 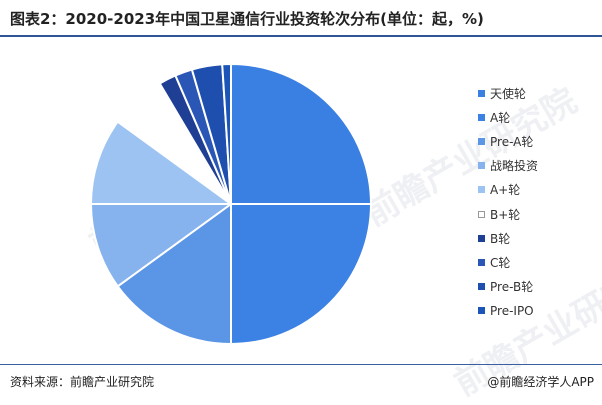 I want to click on legend-label: C轮, so click(x=500, y=262).